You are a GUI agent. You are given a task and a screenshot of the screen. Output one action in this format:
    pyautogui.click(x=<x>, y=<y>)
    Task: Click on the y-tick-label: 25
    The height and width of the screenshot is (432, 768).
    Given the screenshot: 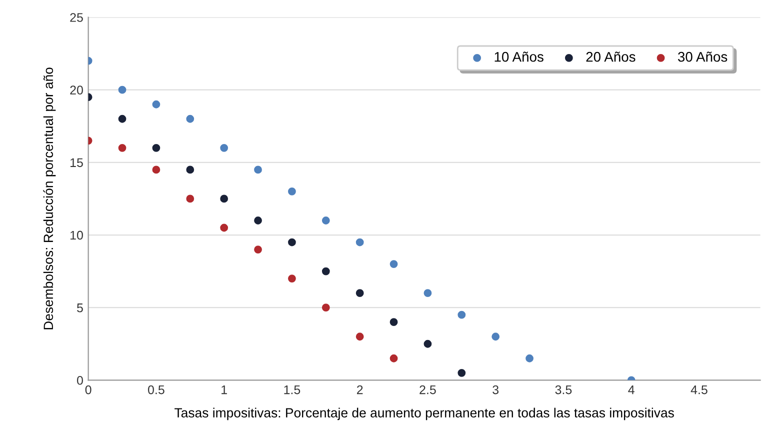 What is the action you would take?
    pyautogui.click(x=76, y=17)
    